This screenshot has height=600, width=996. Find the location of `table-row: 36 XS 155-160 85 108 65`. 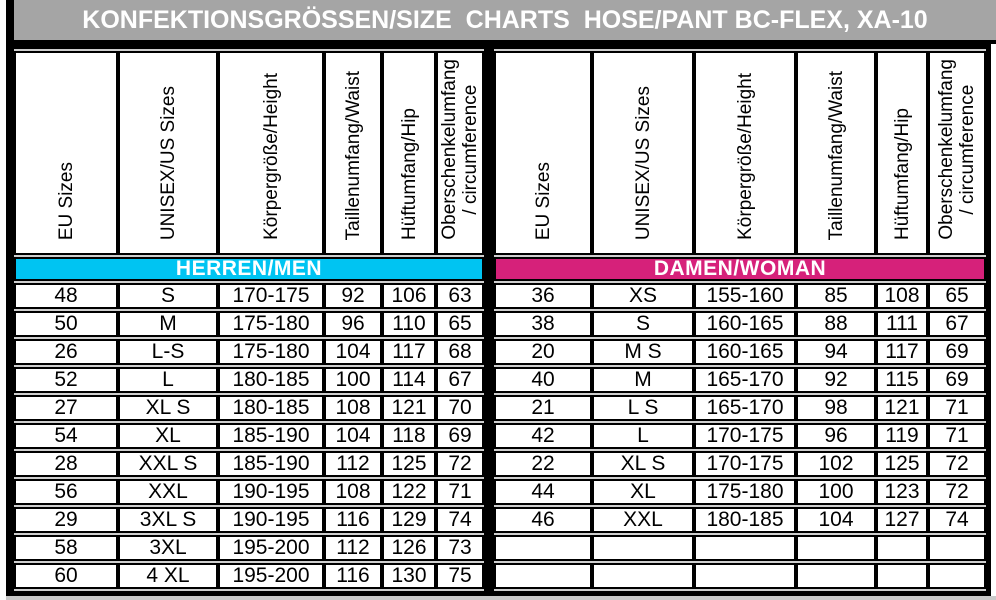

table-row: 36 XS 155-160 85 108 65 is located at coordinates (740, 296).